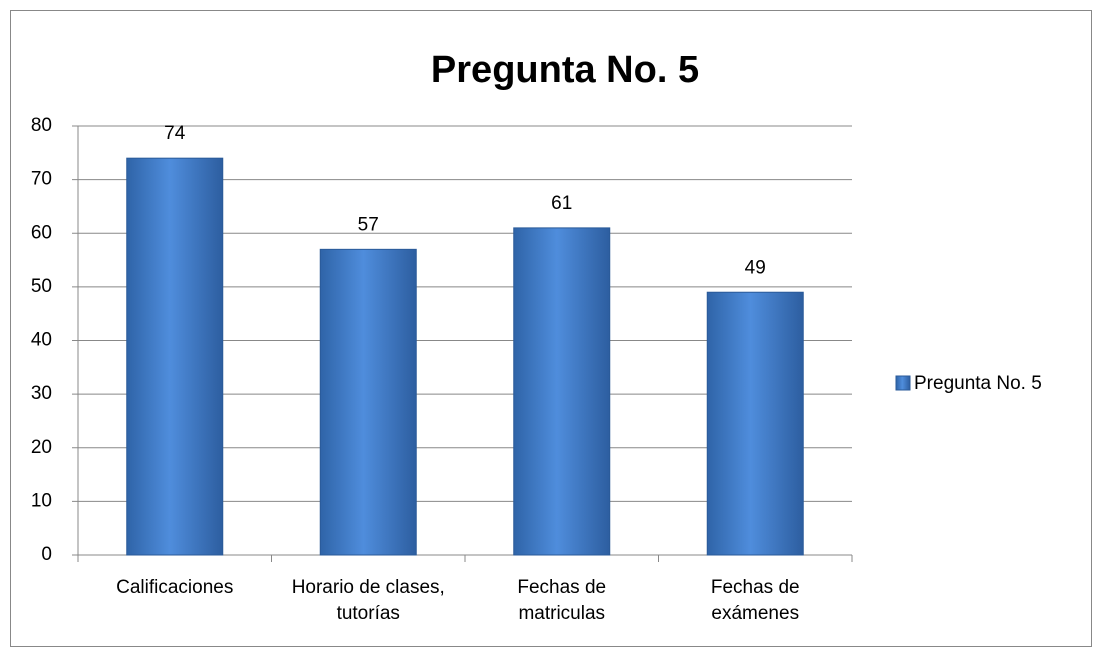  I want to click on y-tick-label: 80, so click(41, 125).